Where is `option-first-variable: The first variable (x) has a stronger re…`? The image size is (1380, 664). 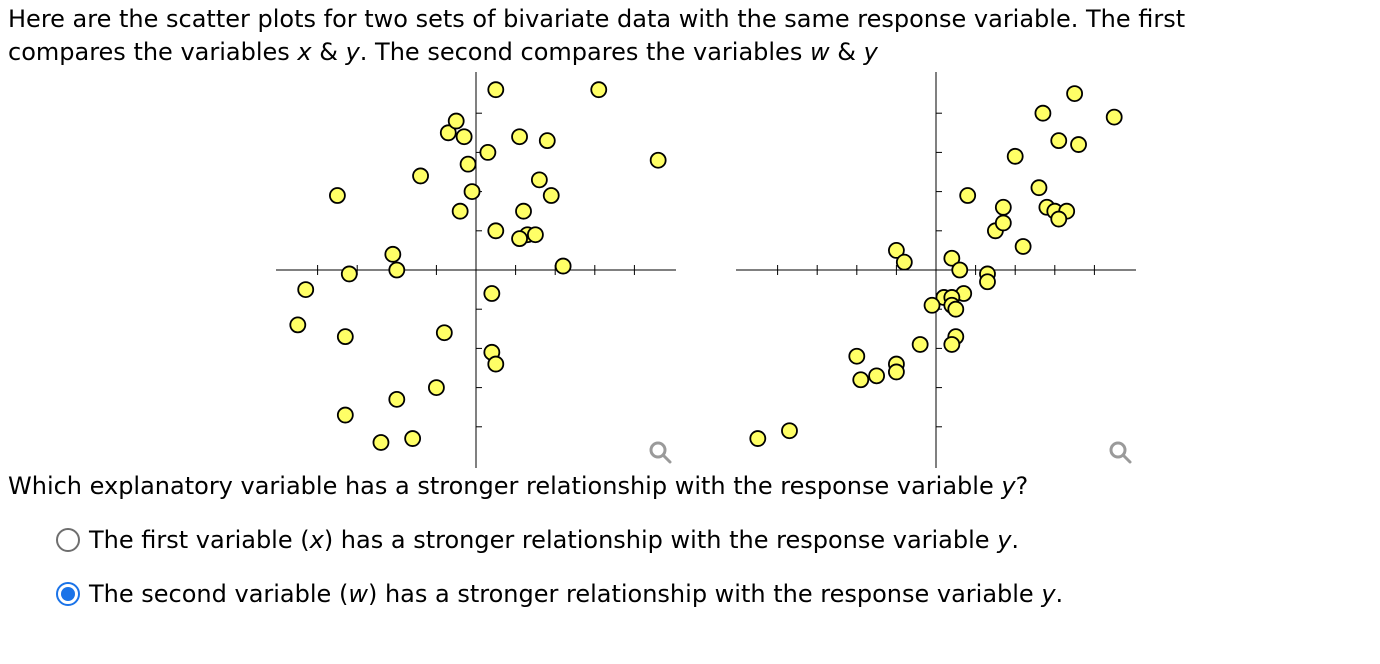
option-first-variable: The first variable (x) has a stronger re… is located at coordinates (537, 540).